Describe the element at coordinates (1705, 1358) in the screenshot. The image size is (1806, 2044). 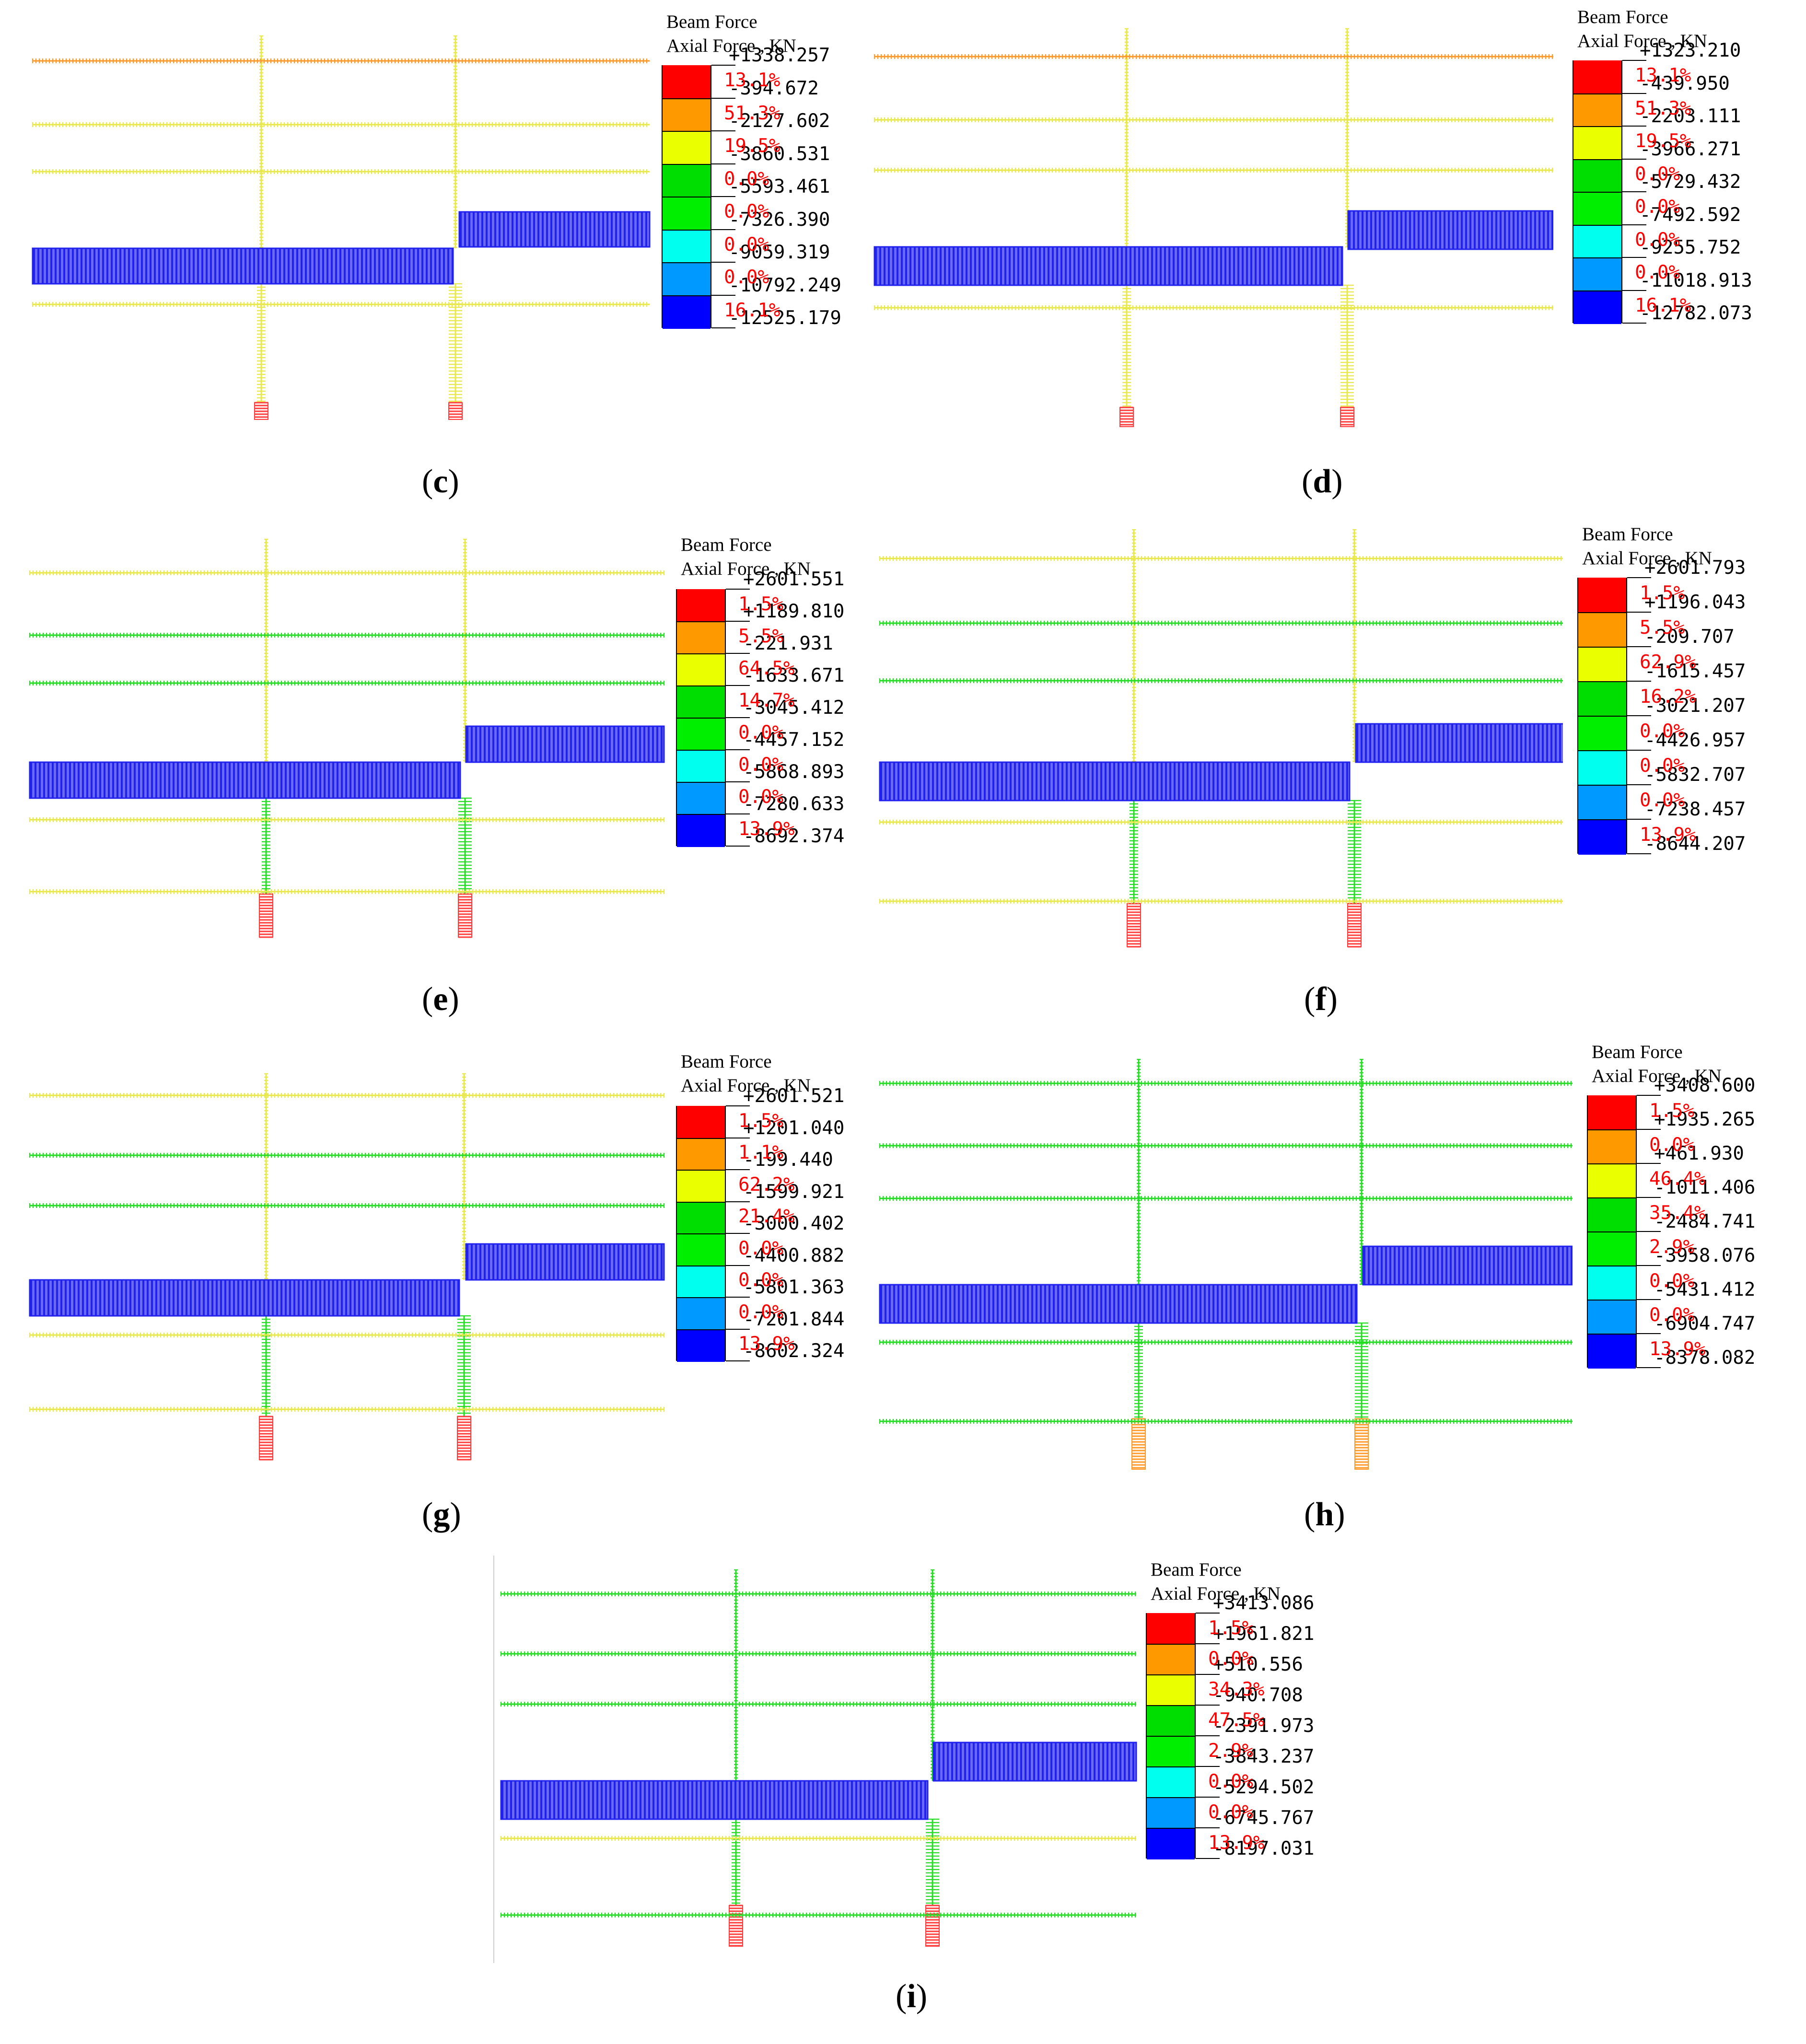
I see `legend-value: -8378.082` at that location.